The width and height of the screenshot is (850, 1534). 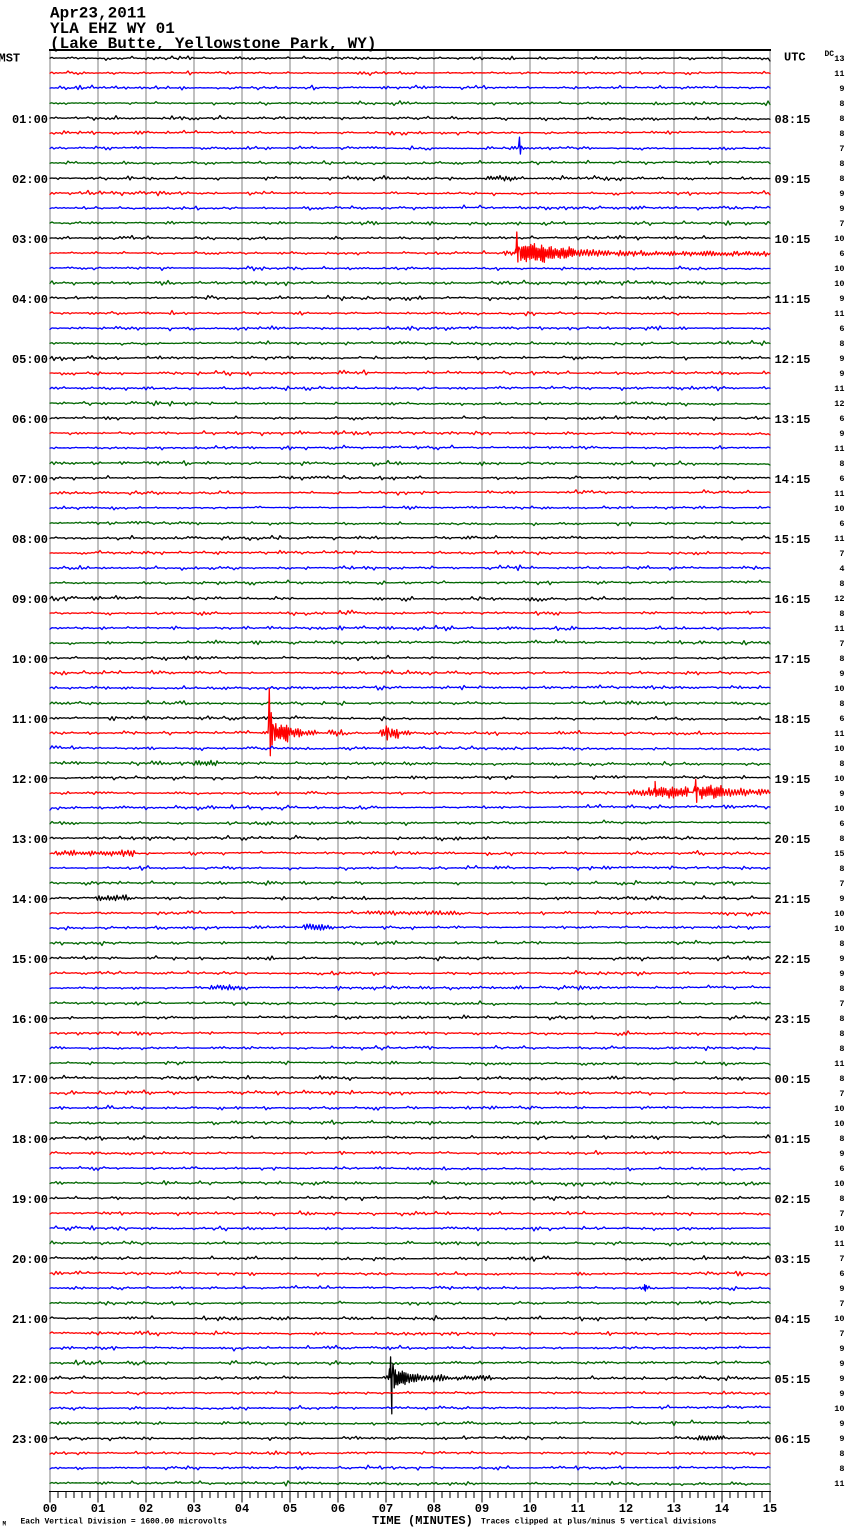 What do you see at coordinates (793, 840) in the screenshot?
I see `svg-text: 20:15` at bounding box center [793, 840].